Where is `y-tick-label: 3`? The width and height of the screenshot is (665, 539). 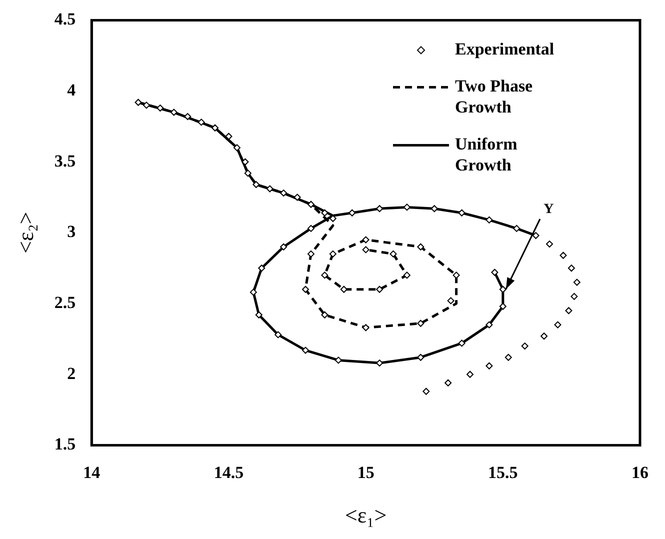
y-tick-label: 3 is located at coordinates (71, 232).